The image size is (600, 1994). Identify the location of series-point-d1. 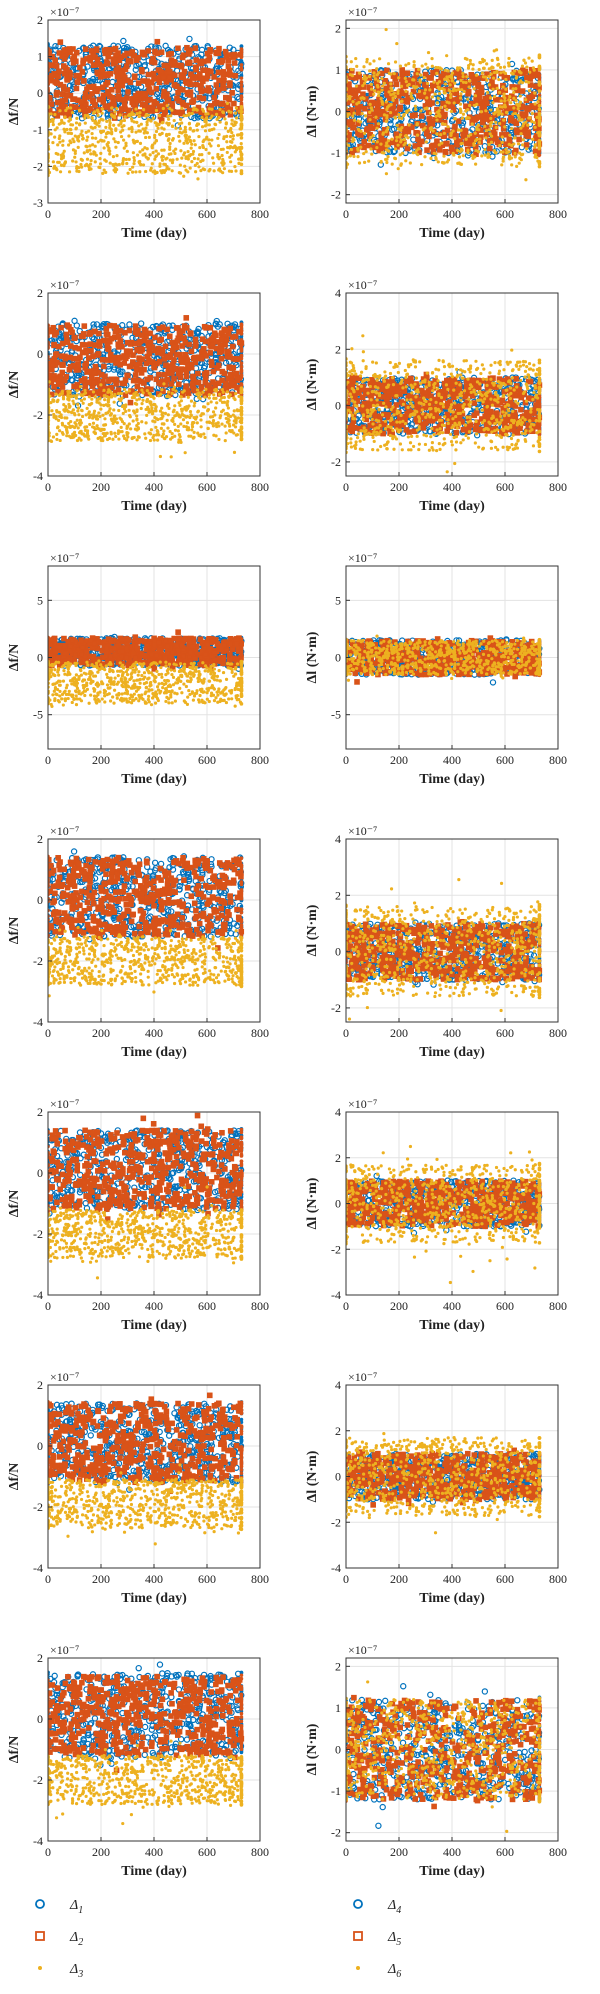
(97, 324).